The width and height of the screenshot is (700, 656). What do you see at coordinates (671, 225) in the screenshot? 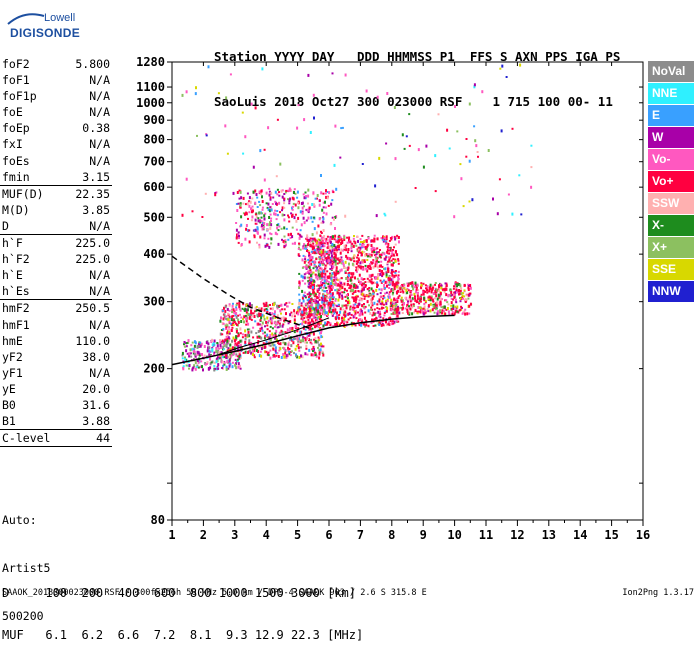
I see `legend-item: X-` at bounding box center [671, 225].